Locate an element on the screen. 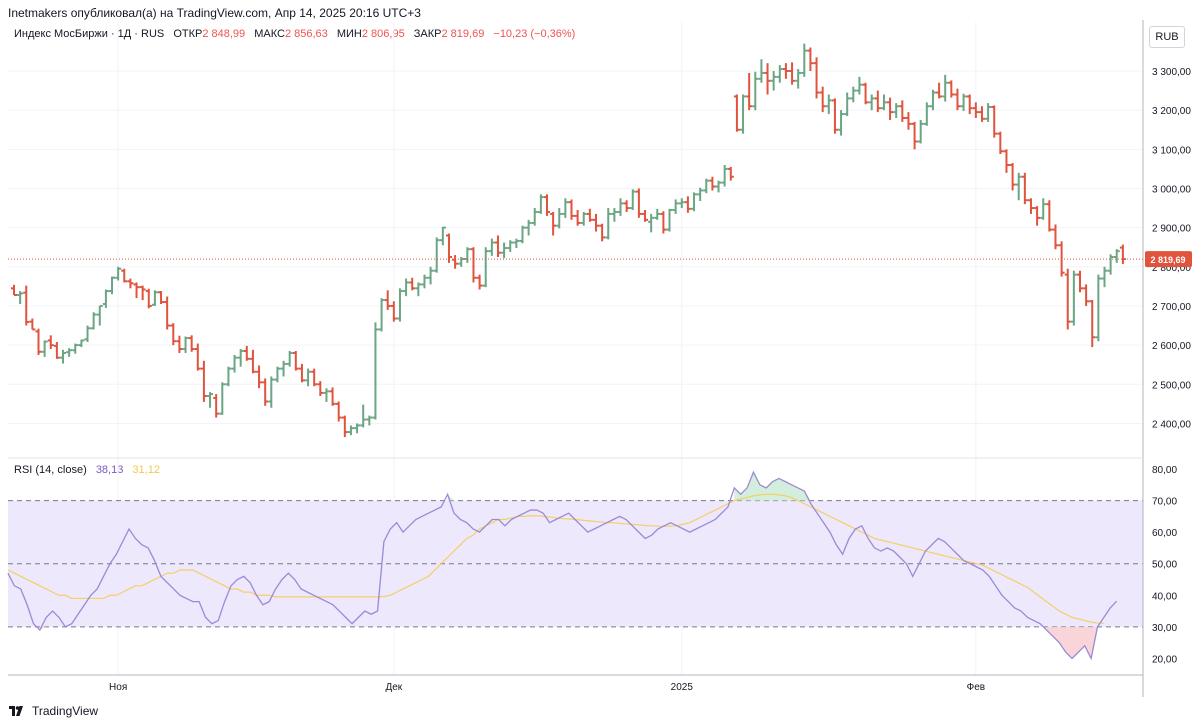 This screenshot has width=1200, height=726. time-tick-label: Ноя is located at coordinates (118, 687).